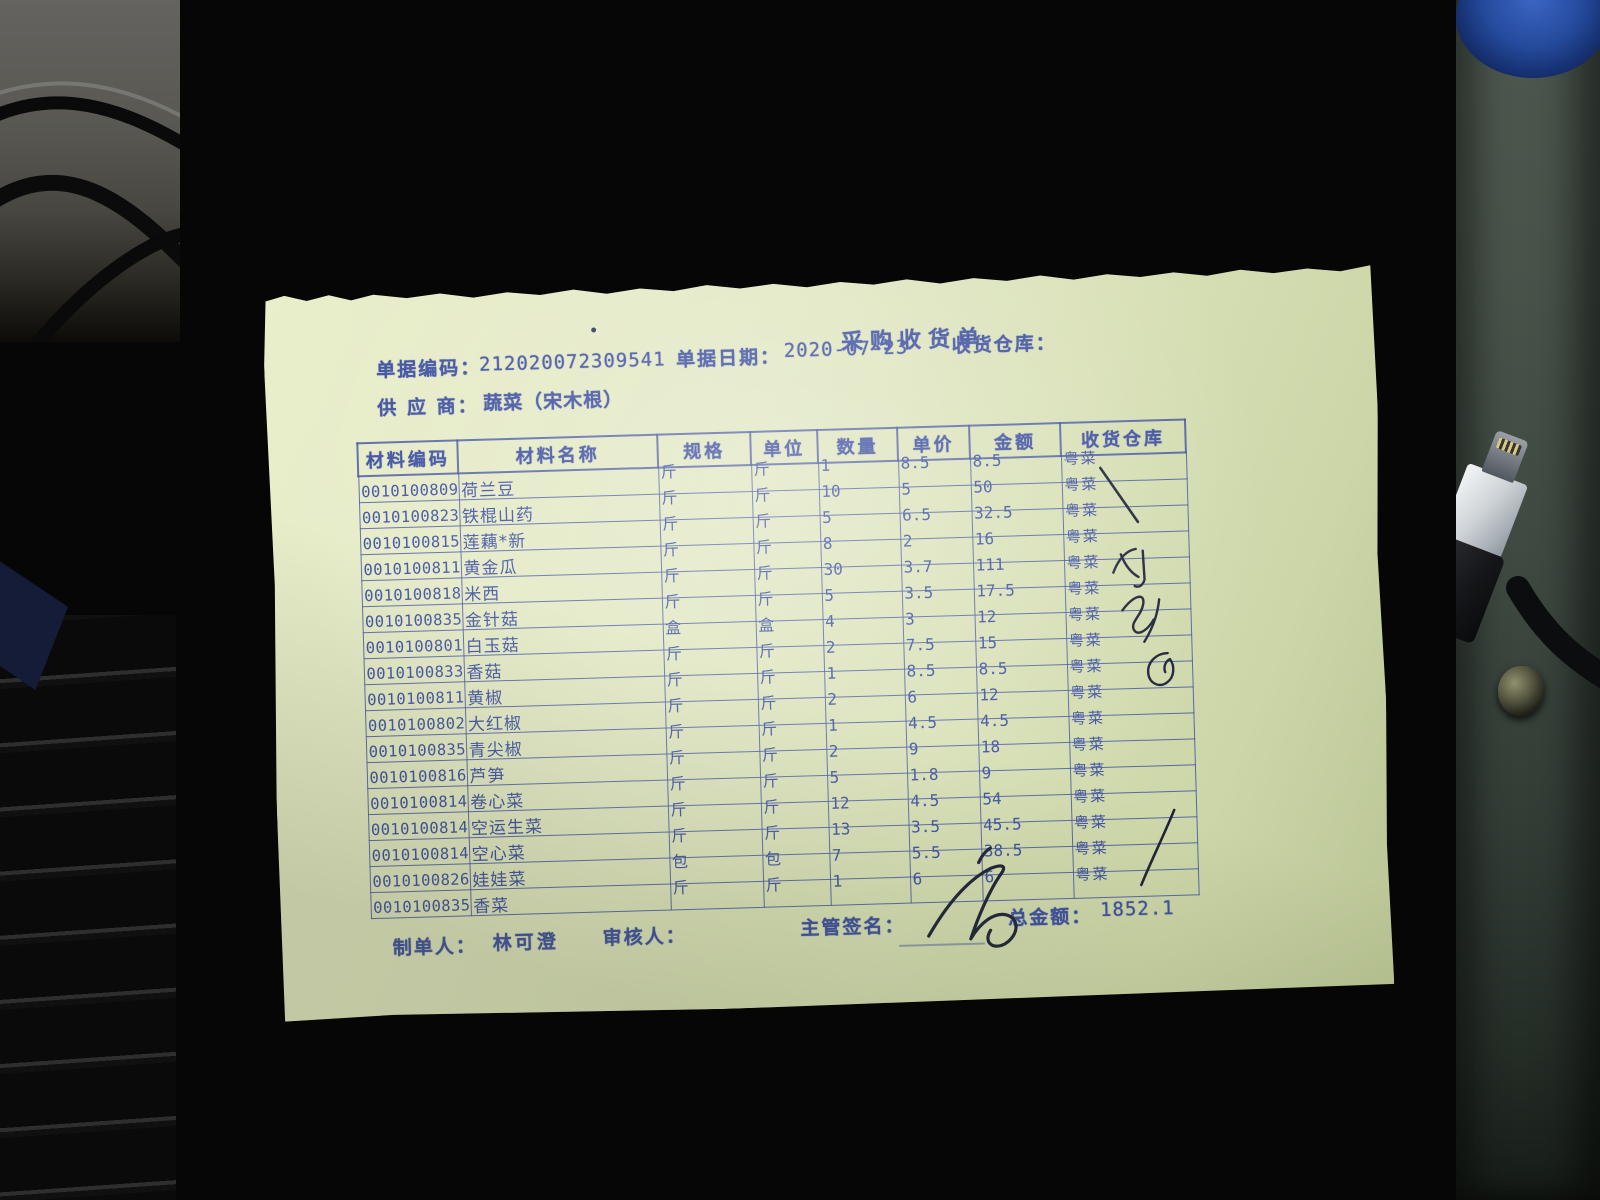  What do you see at coordinates (942, 944) in the screenshot?
I see `signature-blank-line` at bounding box center [942, 944].